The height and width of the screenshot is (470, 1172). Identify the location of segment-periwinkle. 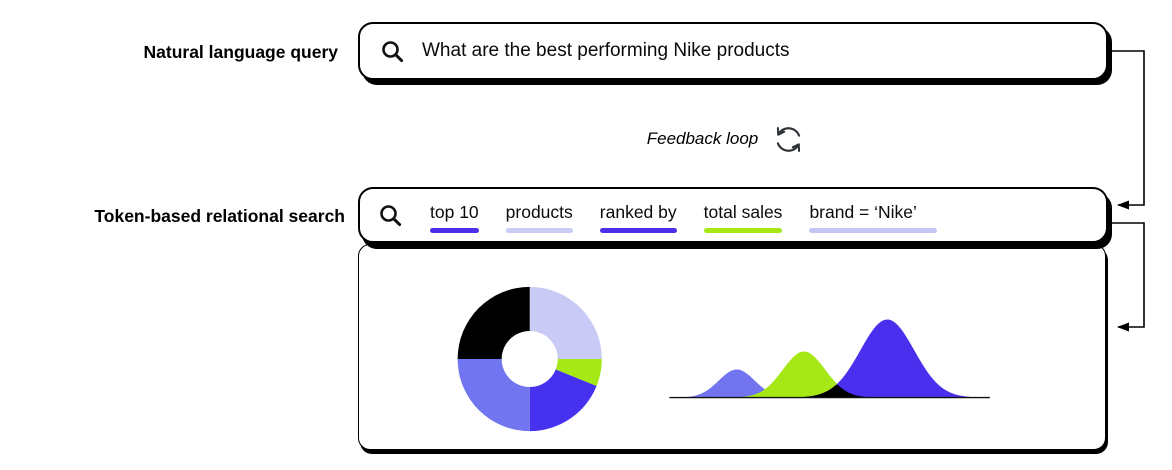
(493, 395).